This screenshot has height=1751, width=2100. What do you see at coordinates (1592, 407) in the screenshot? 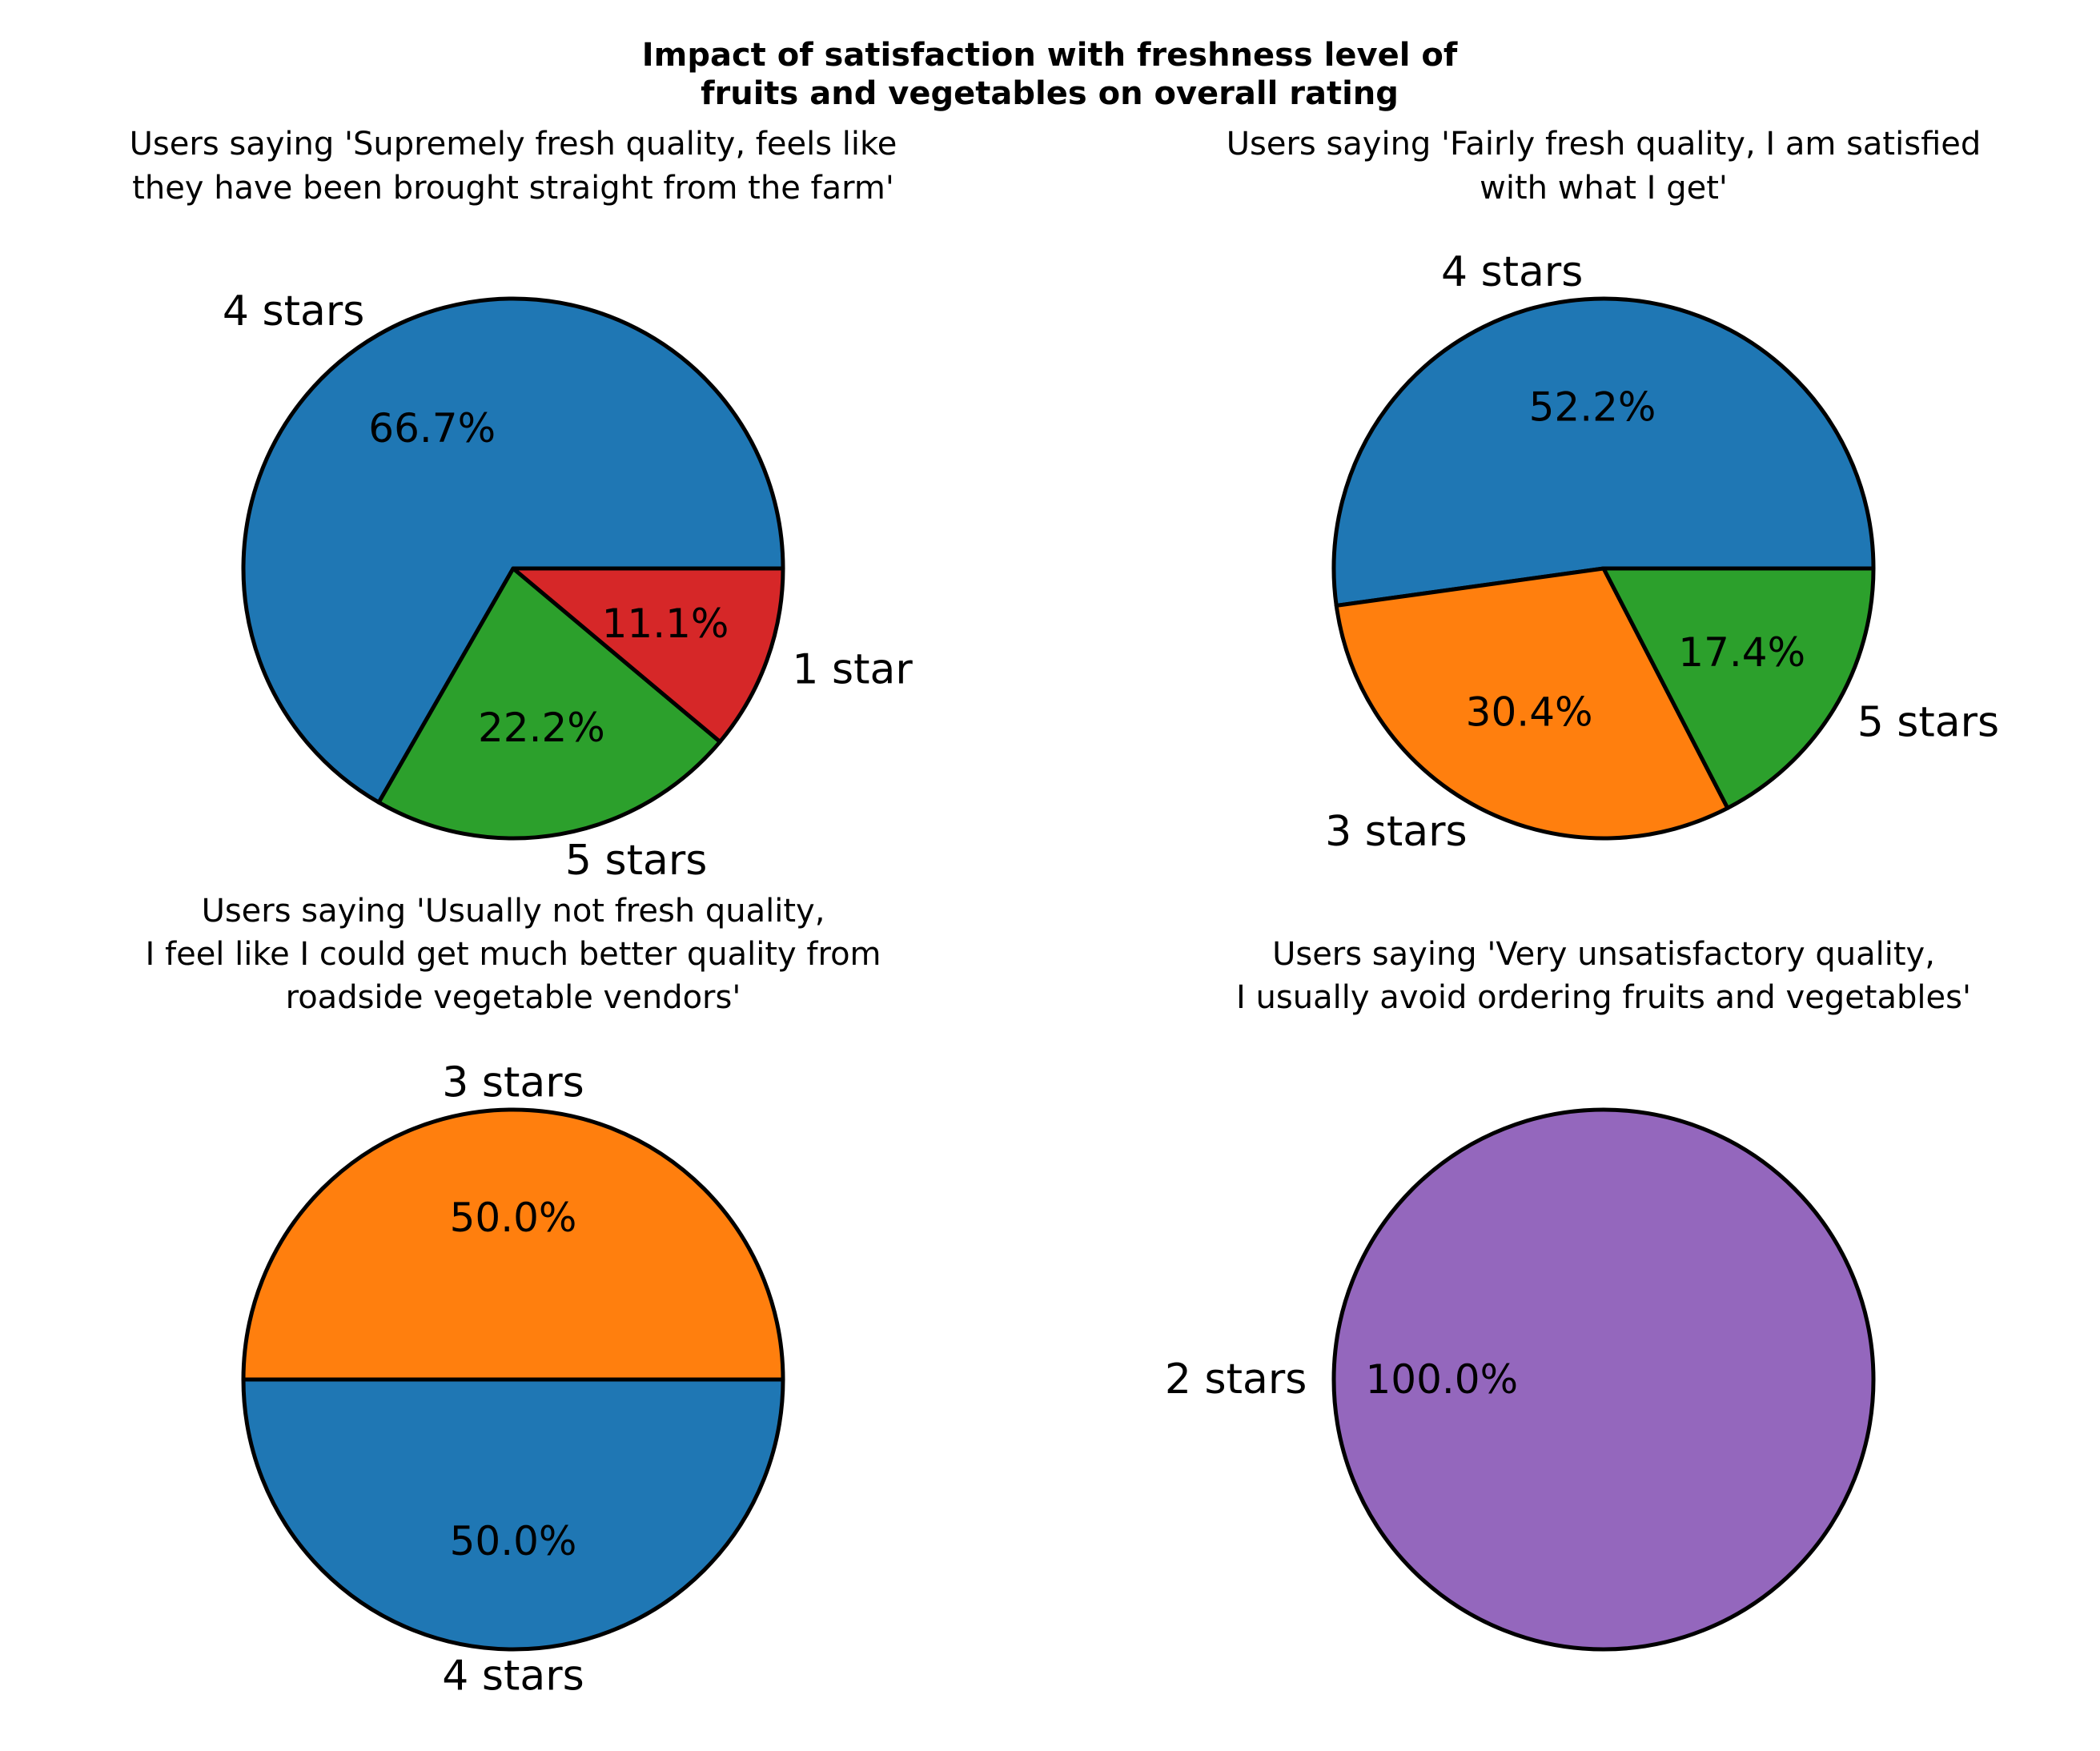
I see `pie-2-pct-1: 52.2%` at bounding box center [1592, 407].